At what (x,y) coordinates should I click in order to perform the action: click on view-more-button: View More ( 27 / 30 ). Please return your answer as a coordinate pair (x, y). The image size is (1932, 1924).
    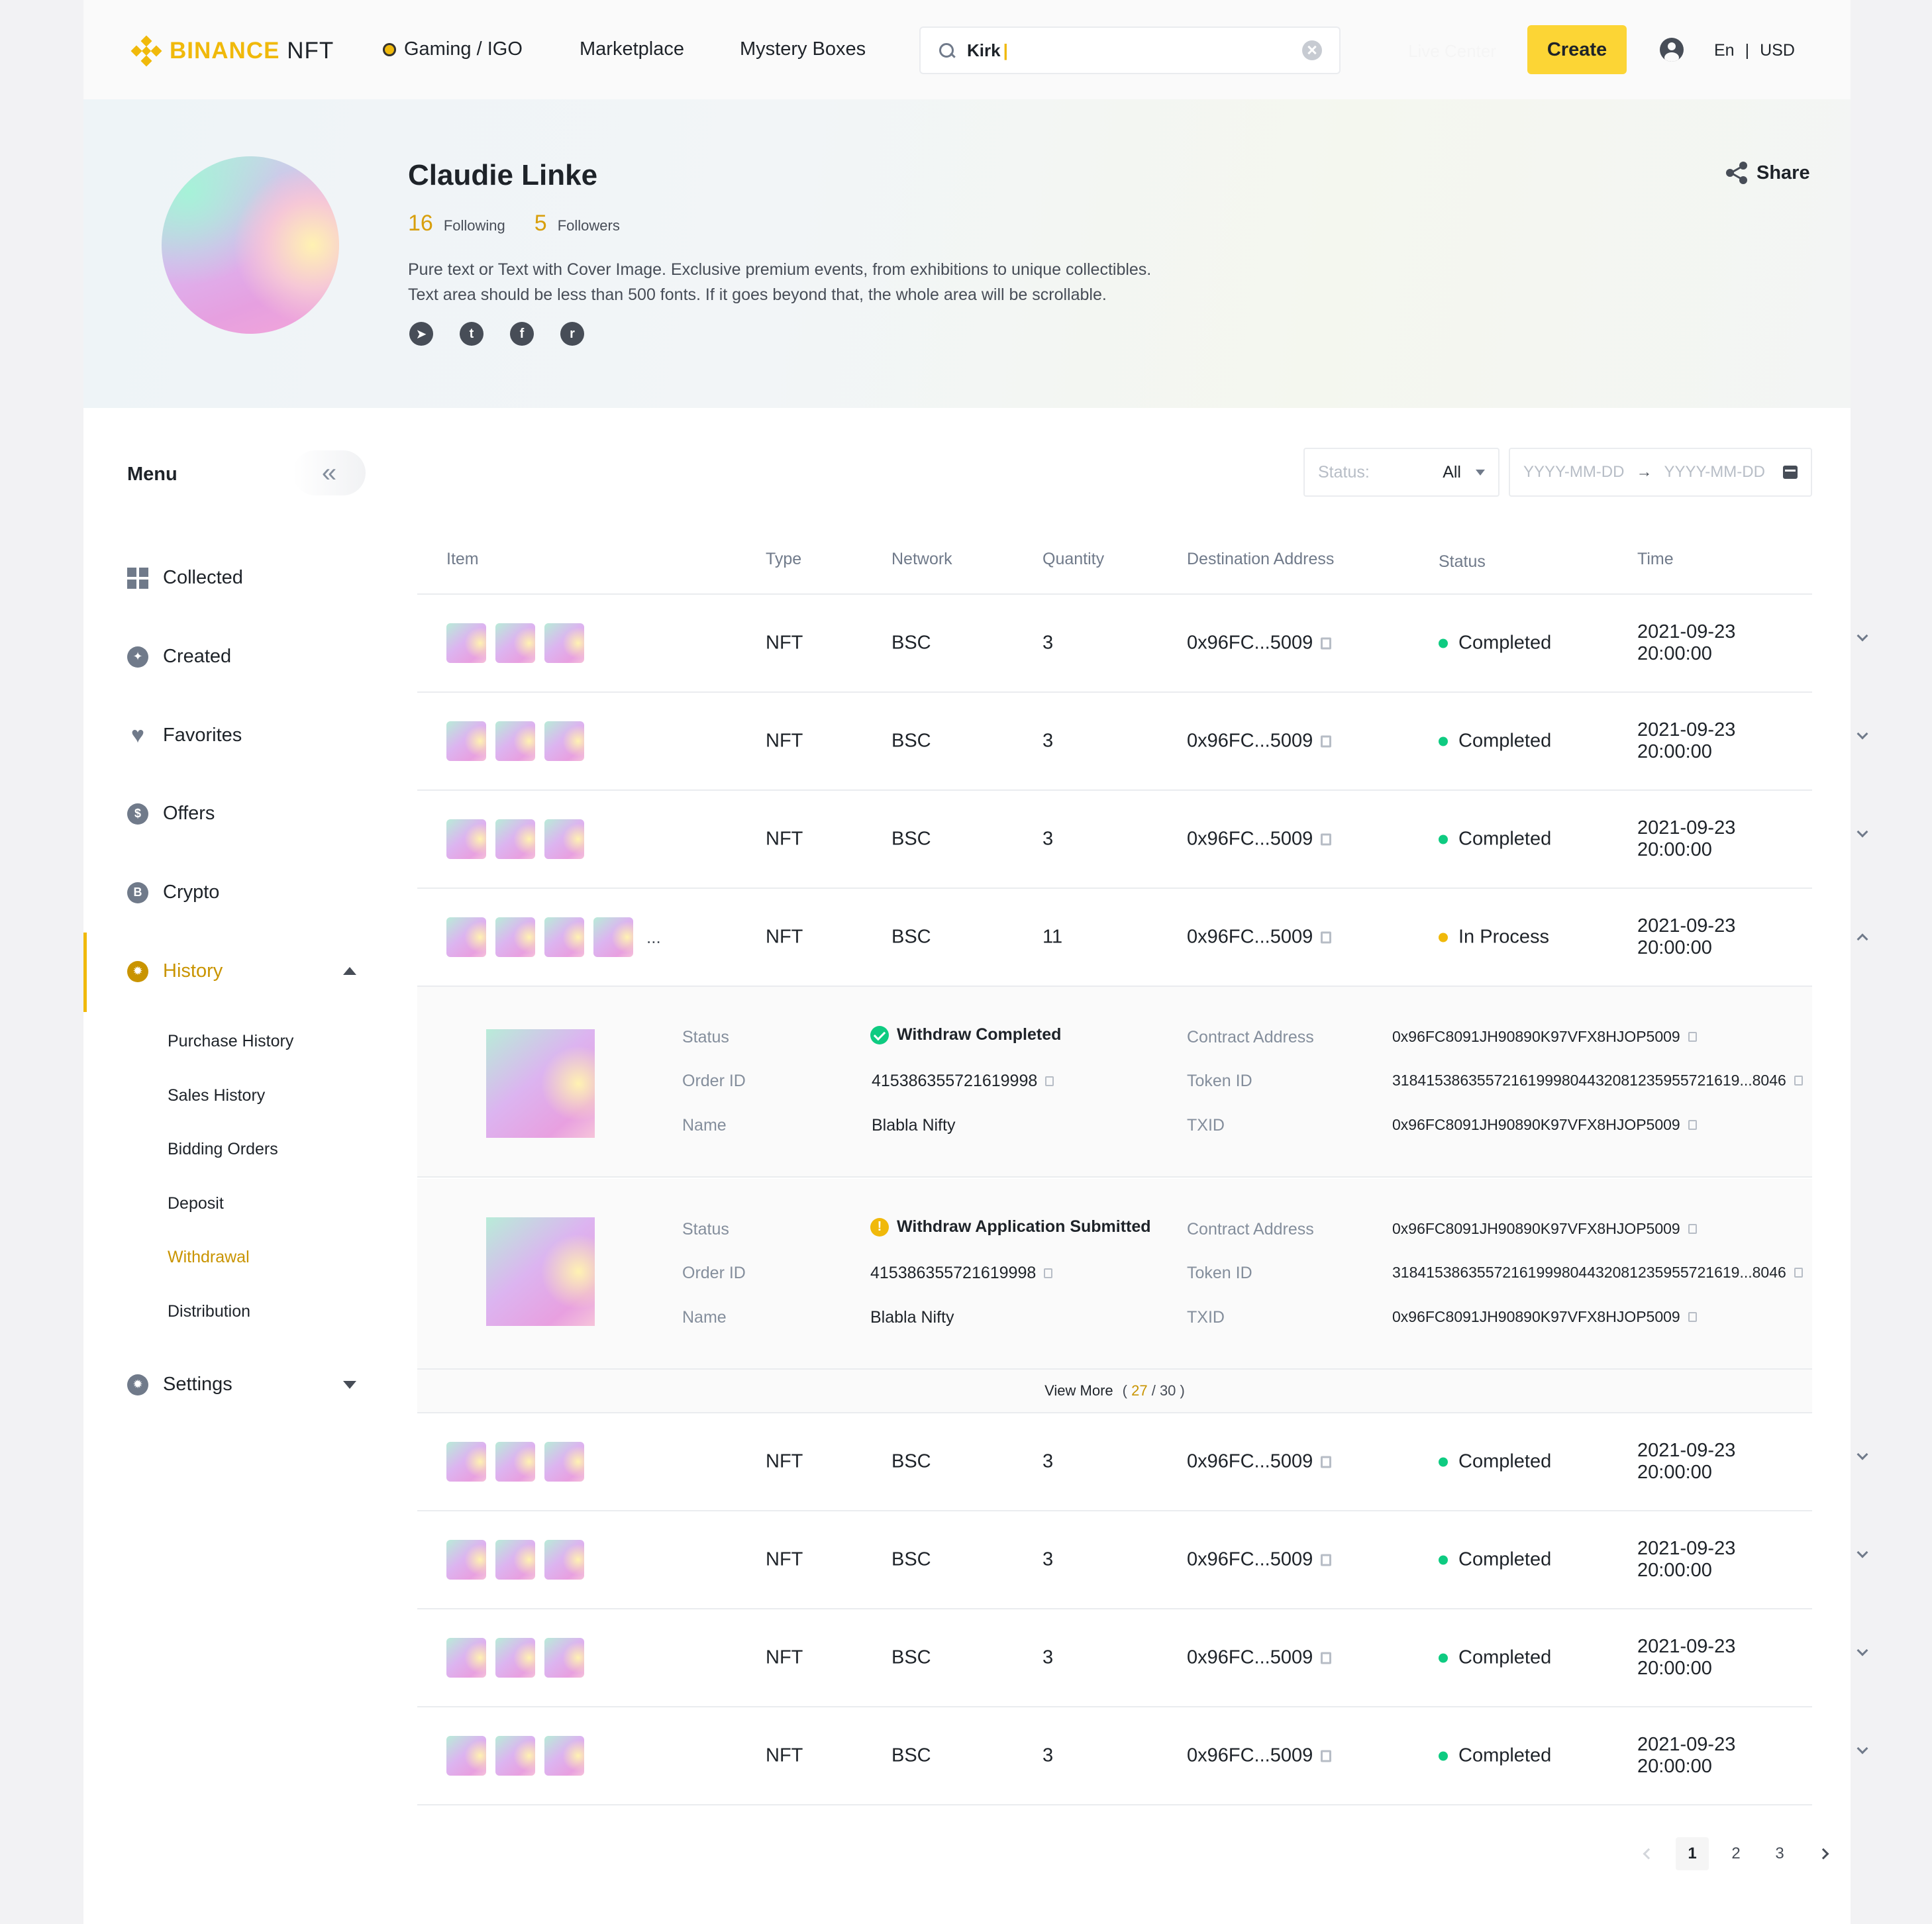
    Looking at the image, I should click on (1114, 1392).